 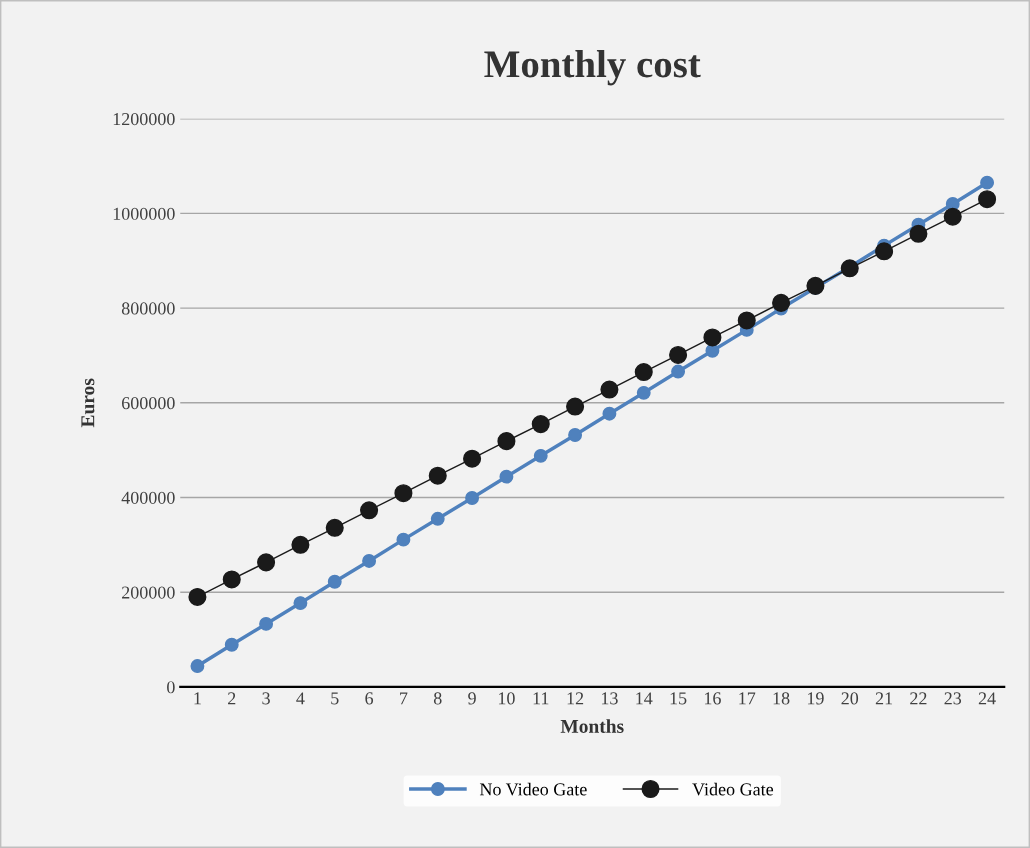 I want to click on x-tick-label: 17, so click(x=747, y=698).